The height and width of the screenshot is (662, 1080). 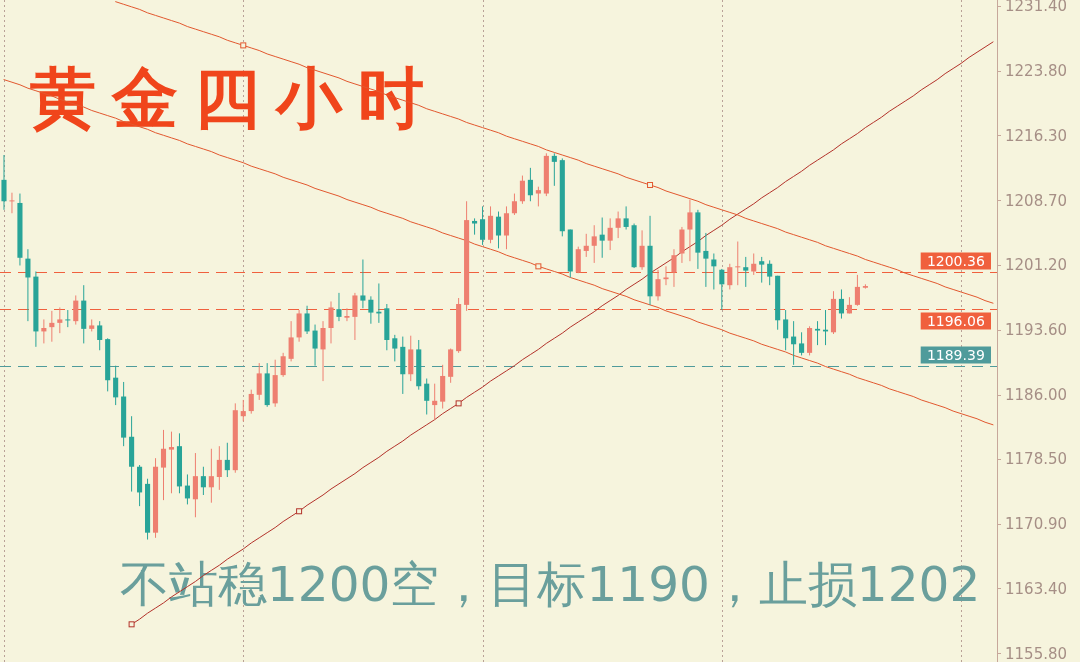 I want to click on y-tick-label: 1216.30, so click(x=1036, y=135).